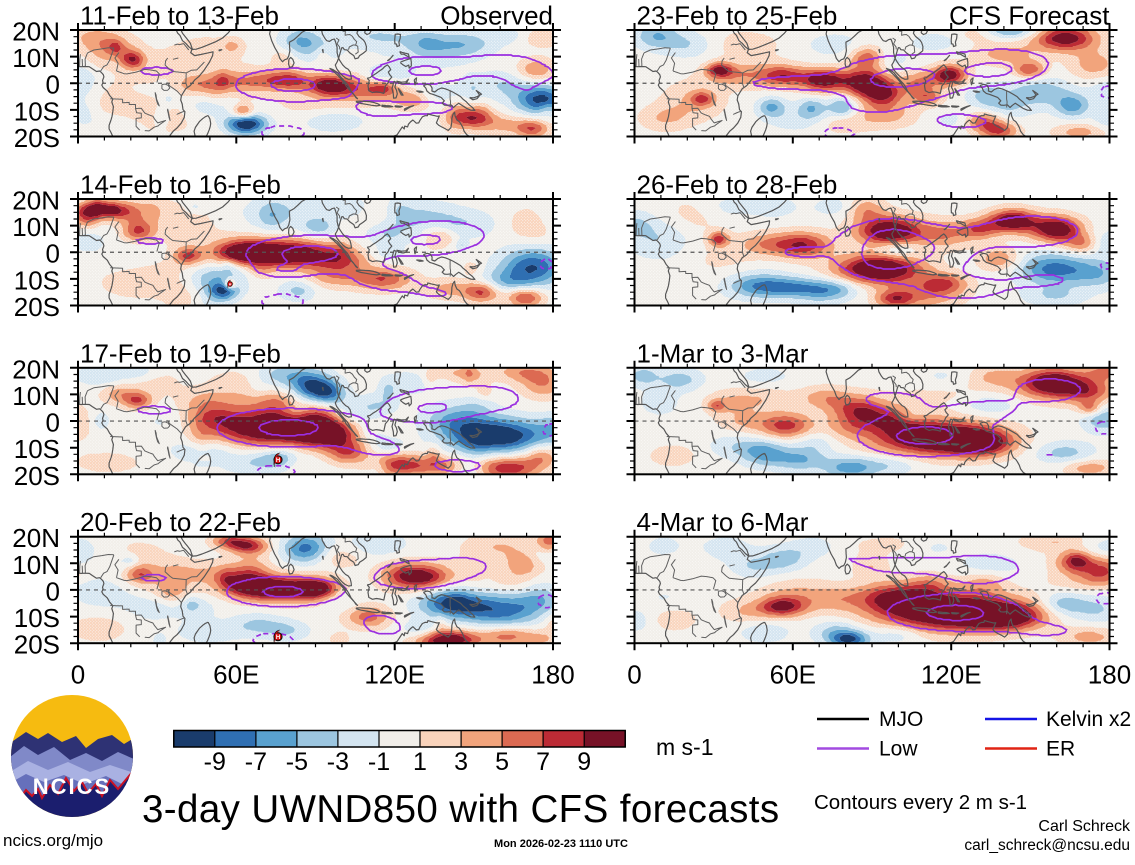 The height and width of the screenshot is (865, 1135). Describe the element at coordinates (297, 762) in the screenshot. I see `svg-text: -5` at that location.